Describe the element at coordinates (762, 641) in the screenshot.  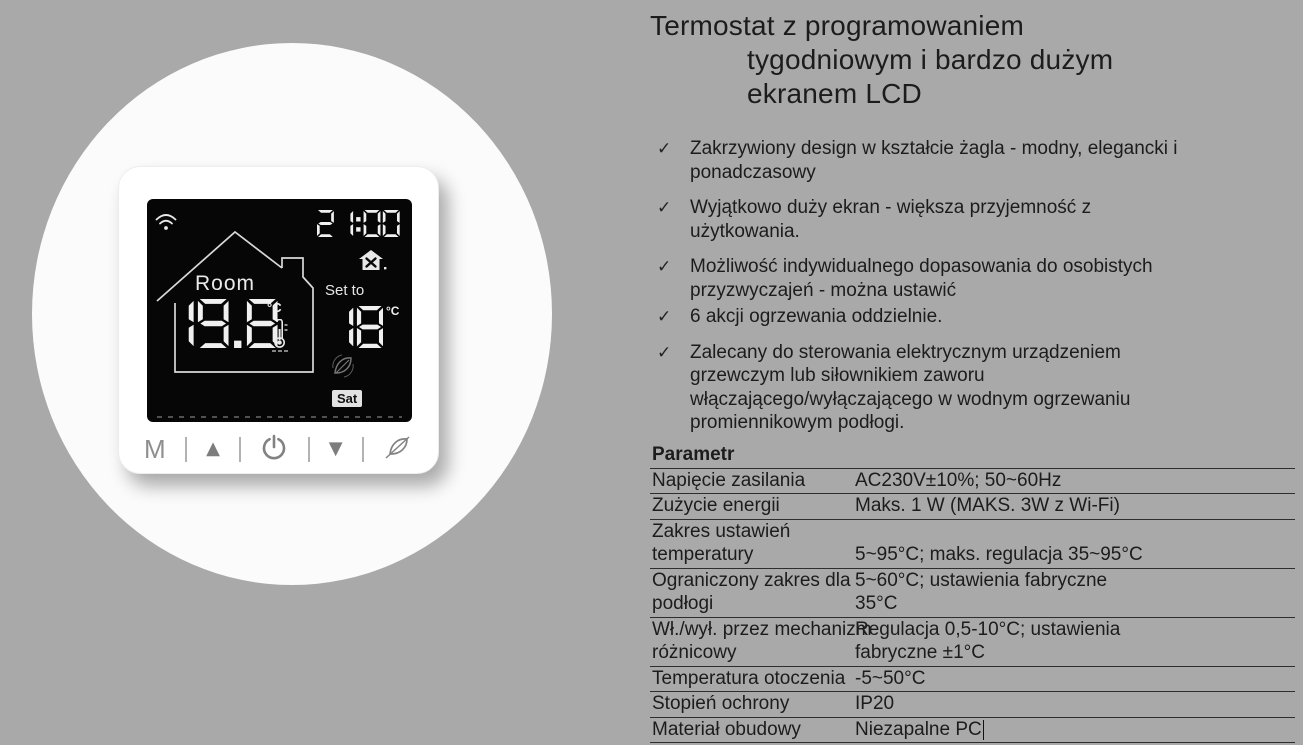
I see `param-label-cell: Wł./wył. przez mechanizm różnicowy` at that location.